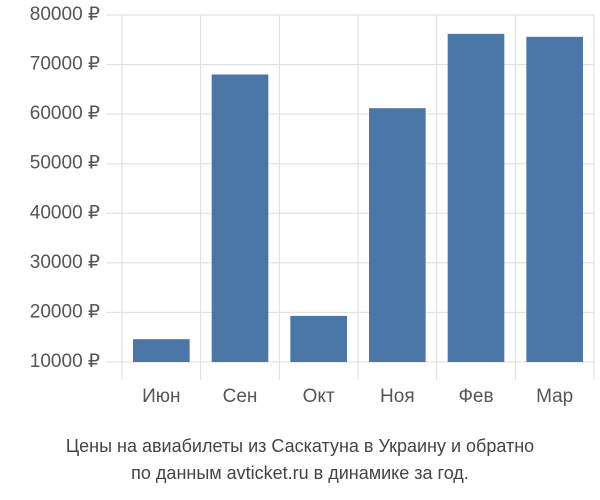 The width and height of the screenshot is (600, 500). Describe the element at coordinates (475, 396) in the screenshot. I see `x-tick-label: Фев` at that location.